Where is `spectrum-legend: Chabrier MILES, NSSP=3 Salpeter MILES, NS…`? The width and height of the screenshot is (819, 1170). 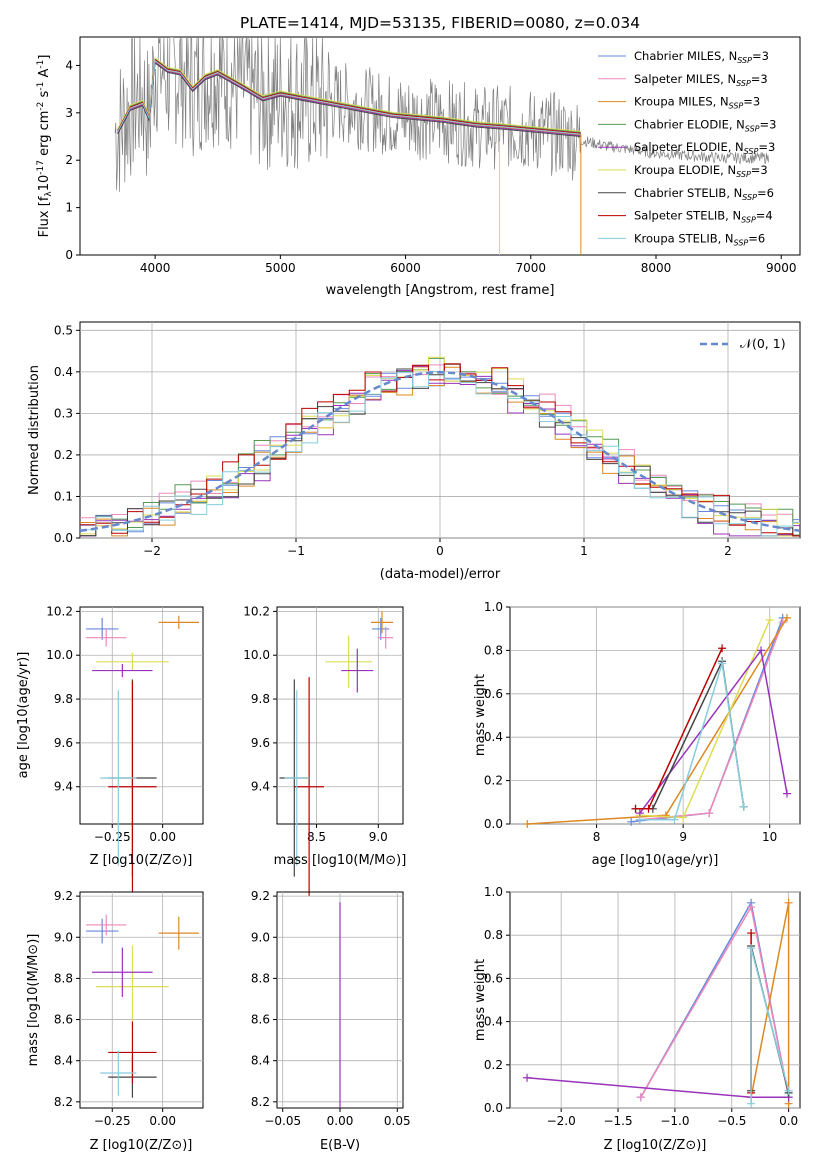 spectrum-legend: Chabrier MILES, NSSP=3 Salpeter MILES, NS… is located at coordinates (687, 148).